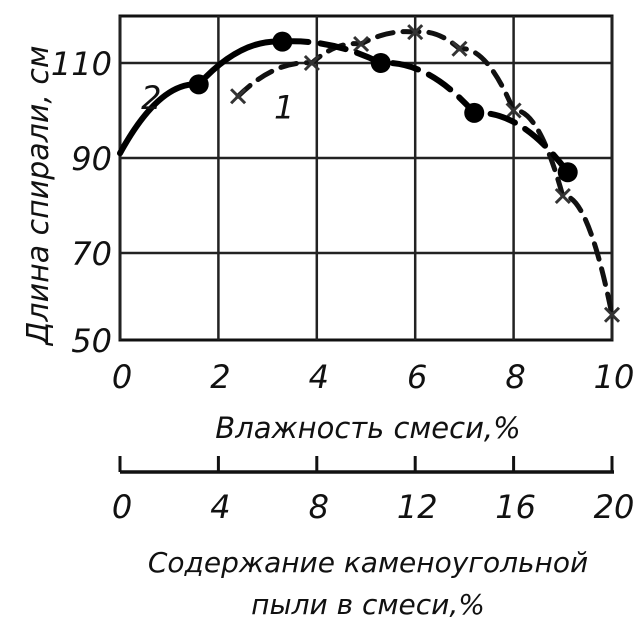 This screenshot has height=630, width=638. What do you see at coordinates (91, 254) in the screenshot?
I see `y-tick-label: 70` at bounding box center [91, 254].